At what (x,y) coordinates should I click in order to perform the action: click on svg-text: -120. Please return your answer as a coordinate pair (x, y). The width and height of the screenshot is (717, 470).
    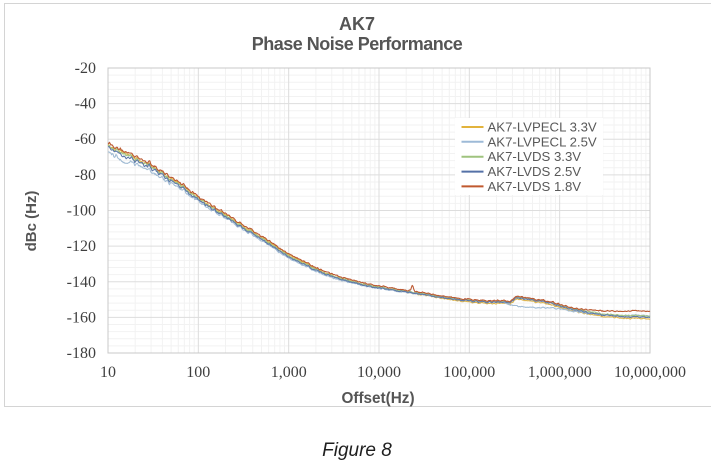
    Looking at the image, I should click on (81, 246).